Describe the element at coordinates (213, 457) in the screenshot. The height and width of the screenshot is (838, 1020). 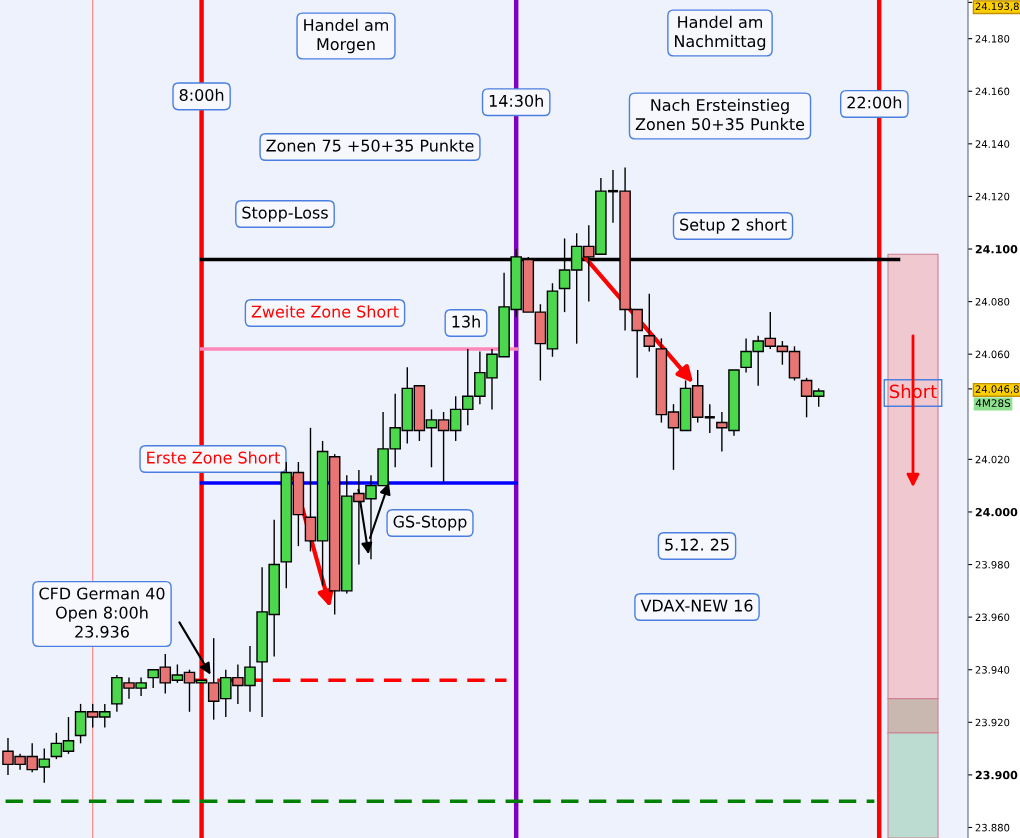
I see `annotation: Erste Zone Short` at that location.